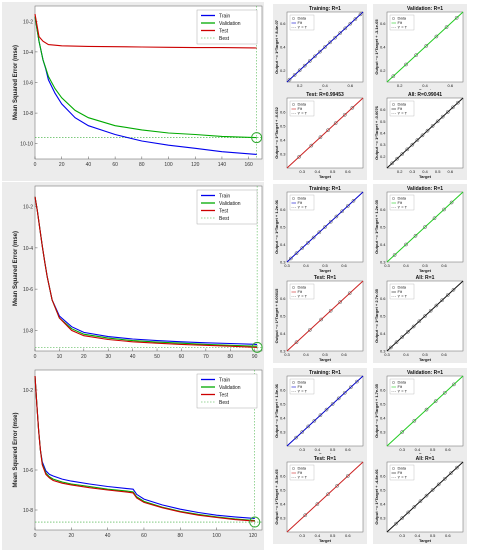  What do you see at coordinates (425, 9) in the screenshot?
I see `reg-title: Validation: R=1` at bounding box center [425, 9].